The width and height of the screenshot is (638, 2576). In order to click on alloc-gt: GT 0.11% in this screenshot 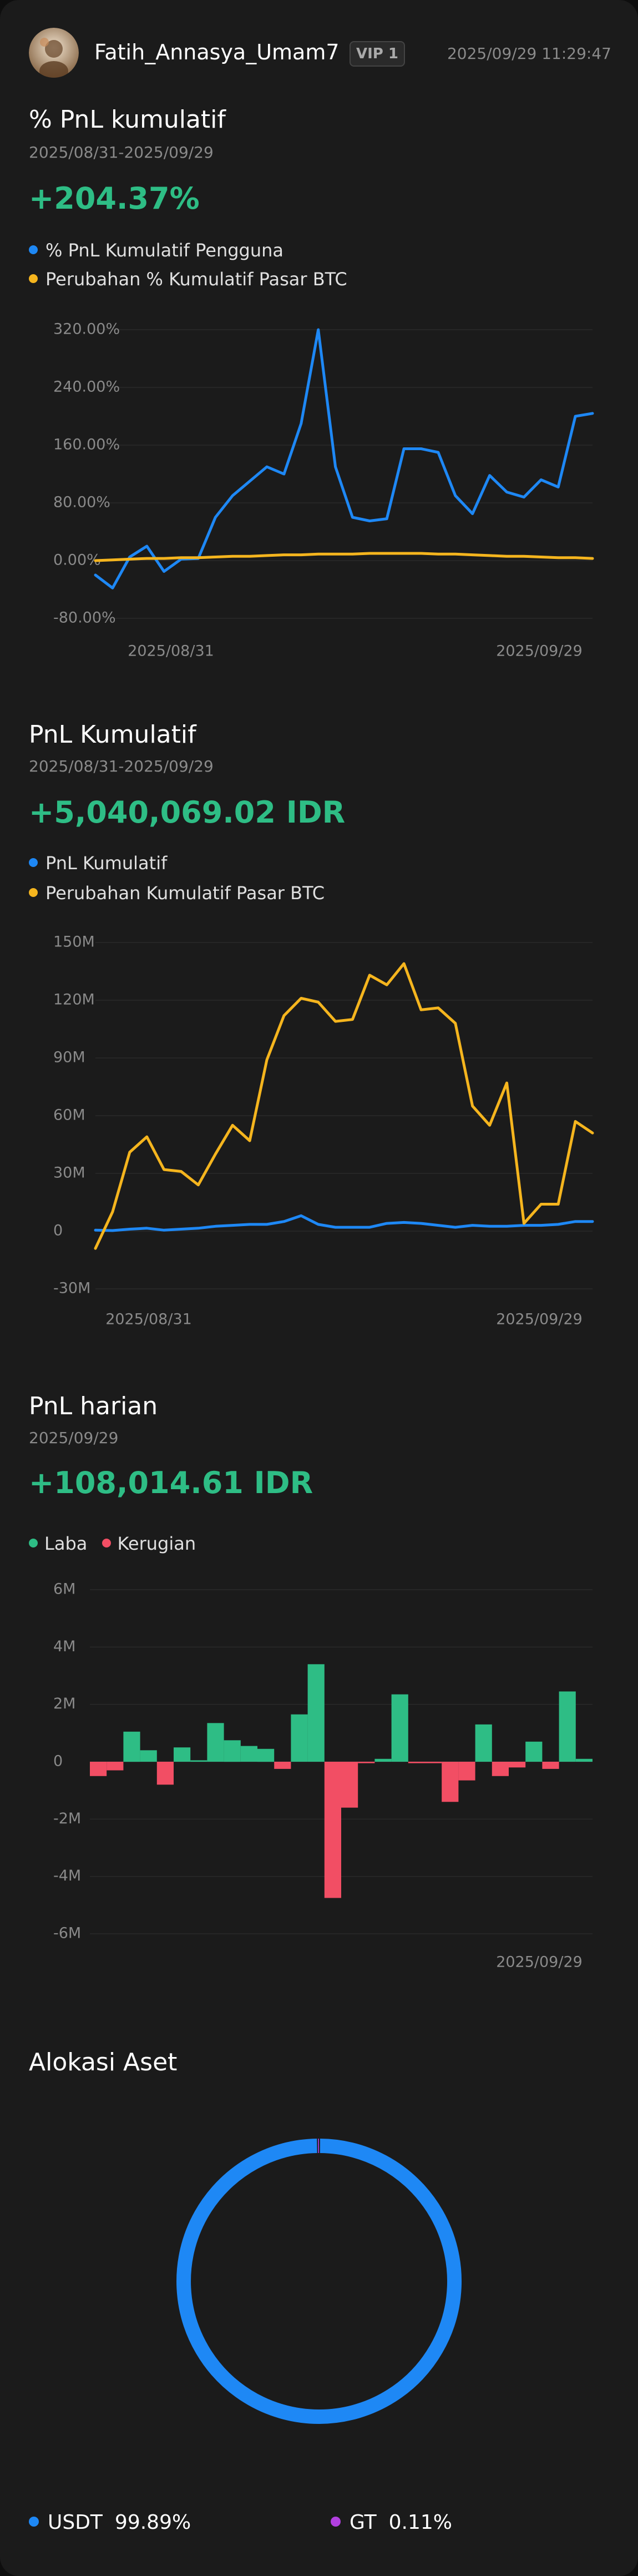, I will do `click(391, 2522)`.